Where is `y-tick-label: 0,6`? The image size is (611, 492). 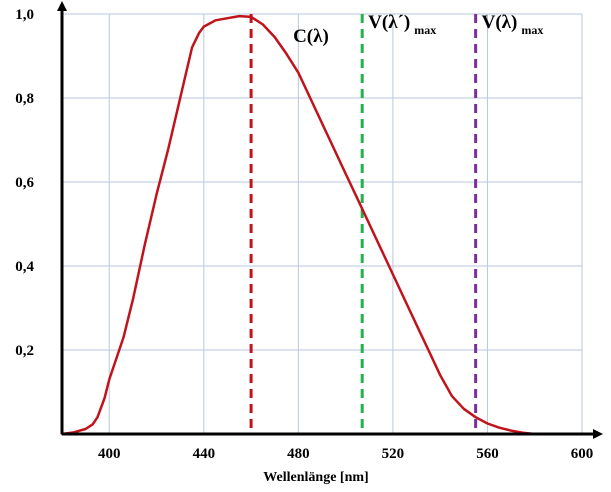
y-tick-label: 0,6 is located at coordinates (24, 183).